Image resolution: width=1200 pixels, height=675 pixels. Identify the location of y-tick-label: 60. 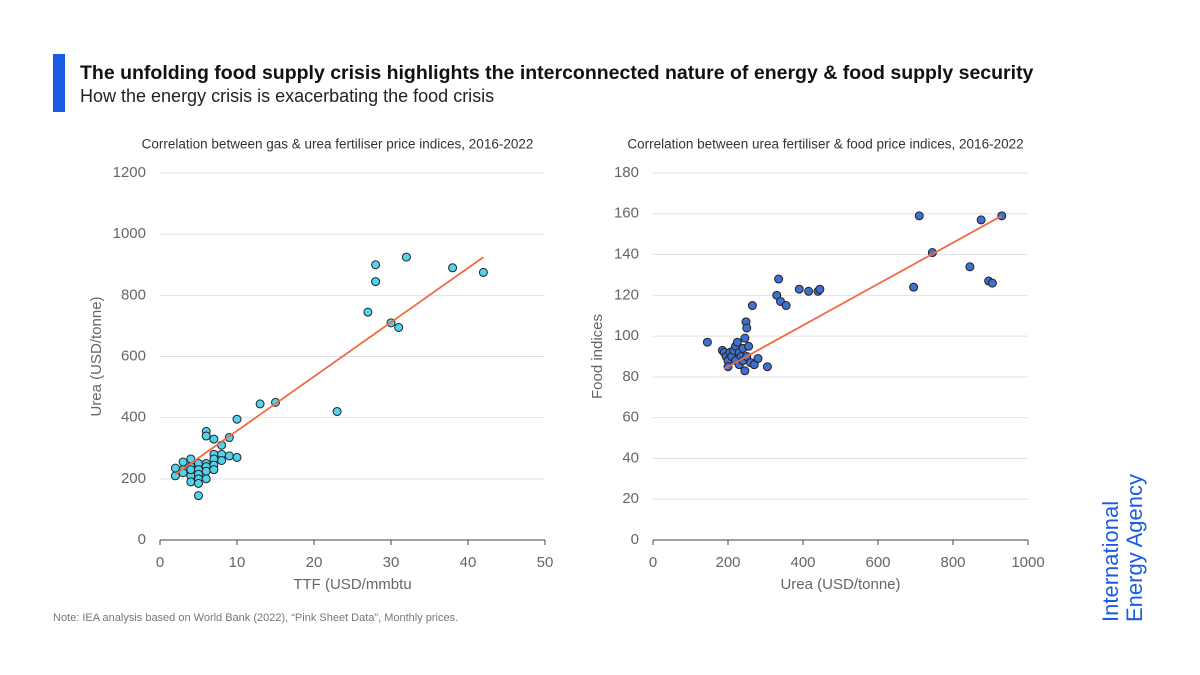
(630, 417).